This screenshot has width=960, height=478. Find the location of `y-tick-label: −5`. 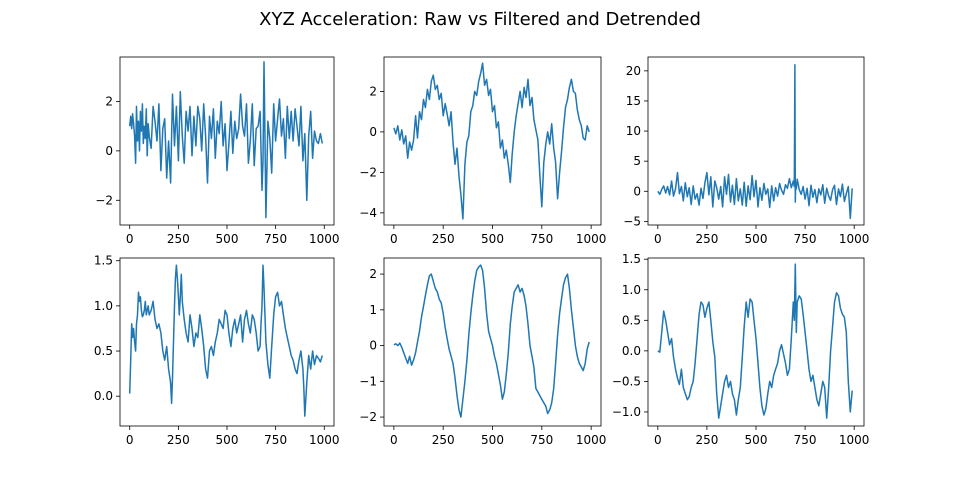

y-tick-label: −5 is located at coordinates (632, 221).